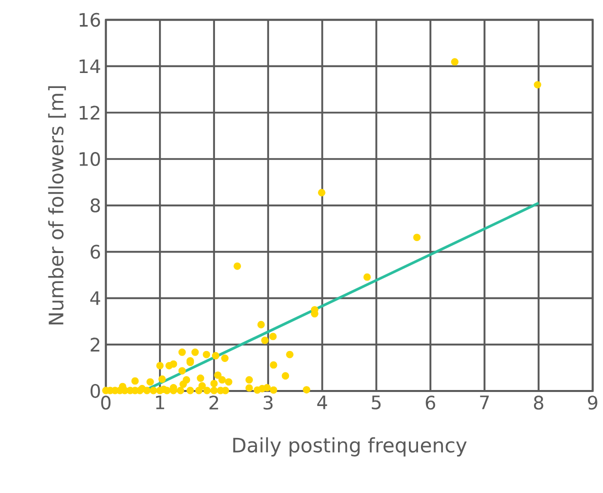 The width and height of the screenshot is (603, 493). What do you see at coordinates (322, 403) in the screenshot?
I see `x-tick-label: 4` at bounding box center [322, 403].